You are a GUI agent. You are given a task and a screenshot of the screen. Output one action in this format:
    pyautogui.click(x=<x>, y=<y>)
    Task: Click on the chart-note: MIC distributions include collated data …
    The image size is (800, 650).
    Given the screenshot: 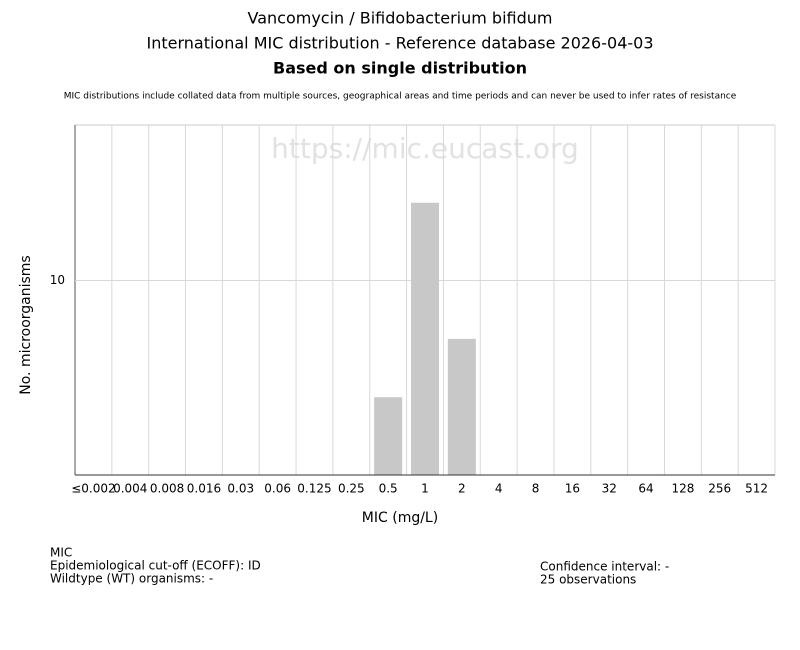 What is the action you would take?
    pyautogui.click(x=400, y=97)
    